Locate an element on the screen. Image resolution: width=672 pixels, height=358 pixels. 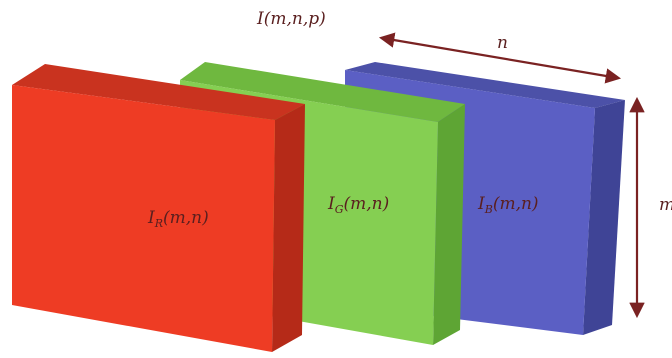
blue-channel-label: IB(m,n) is located at coordinates (508, 205).